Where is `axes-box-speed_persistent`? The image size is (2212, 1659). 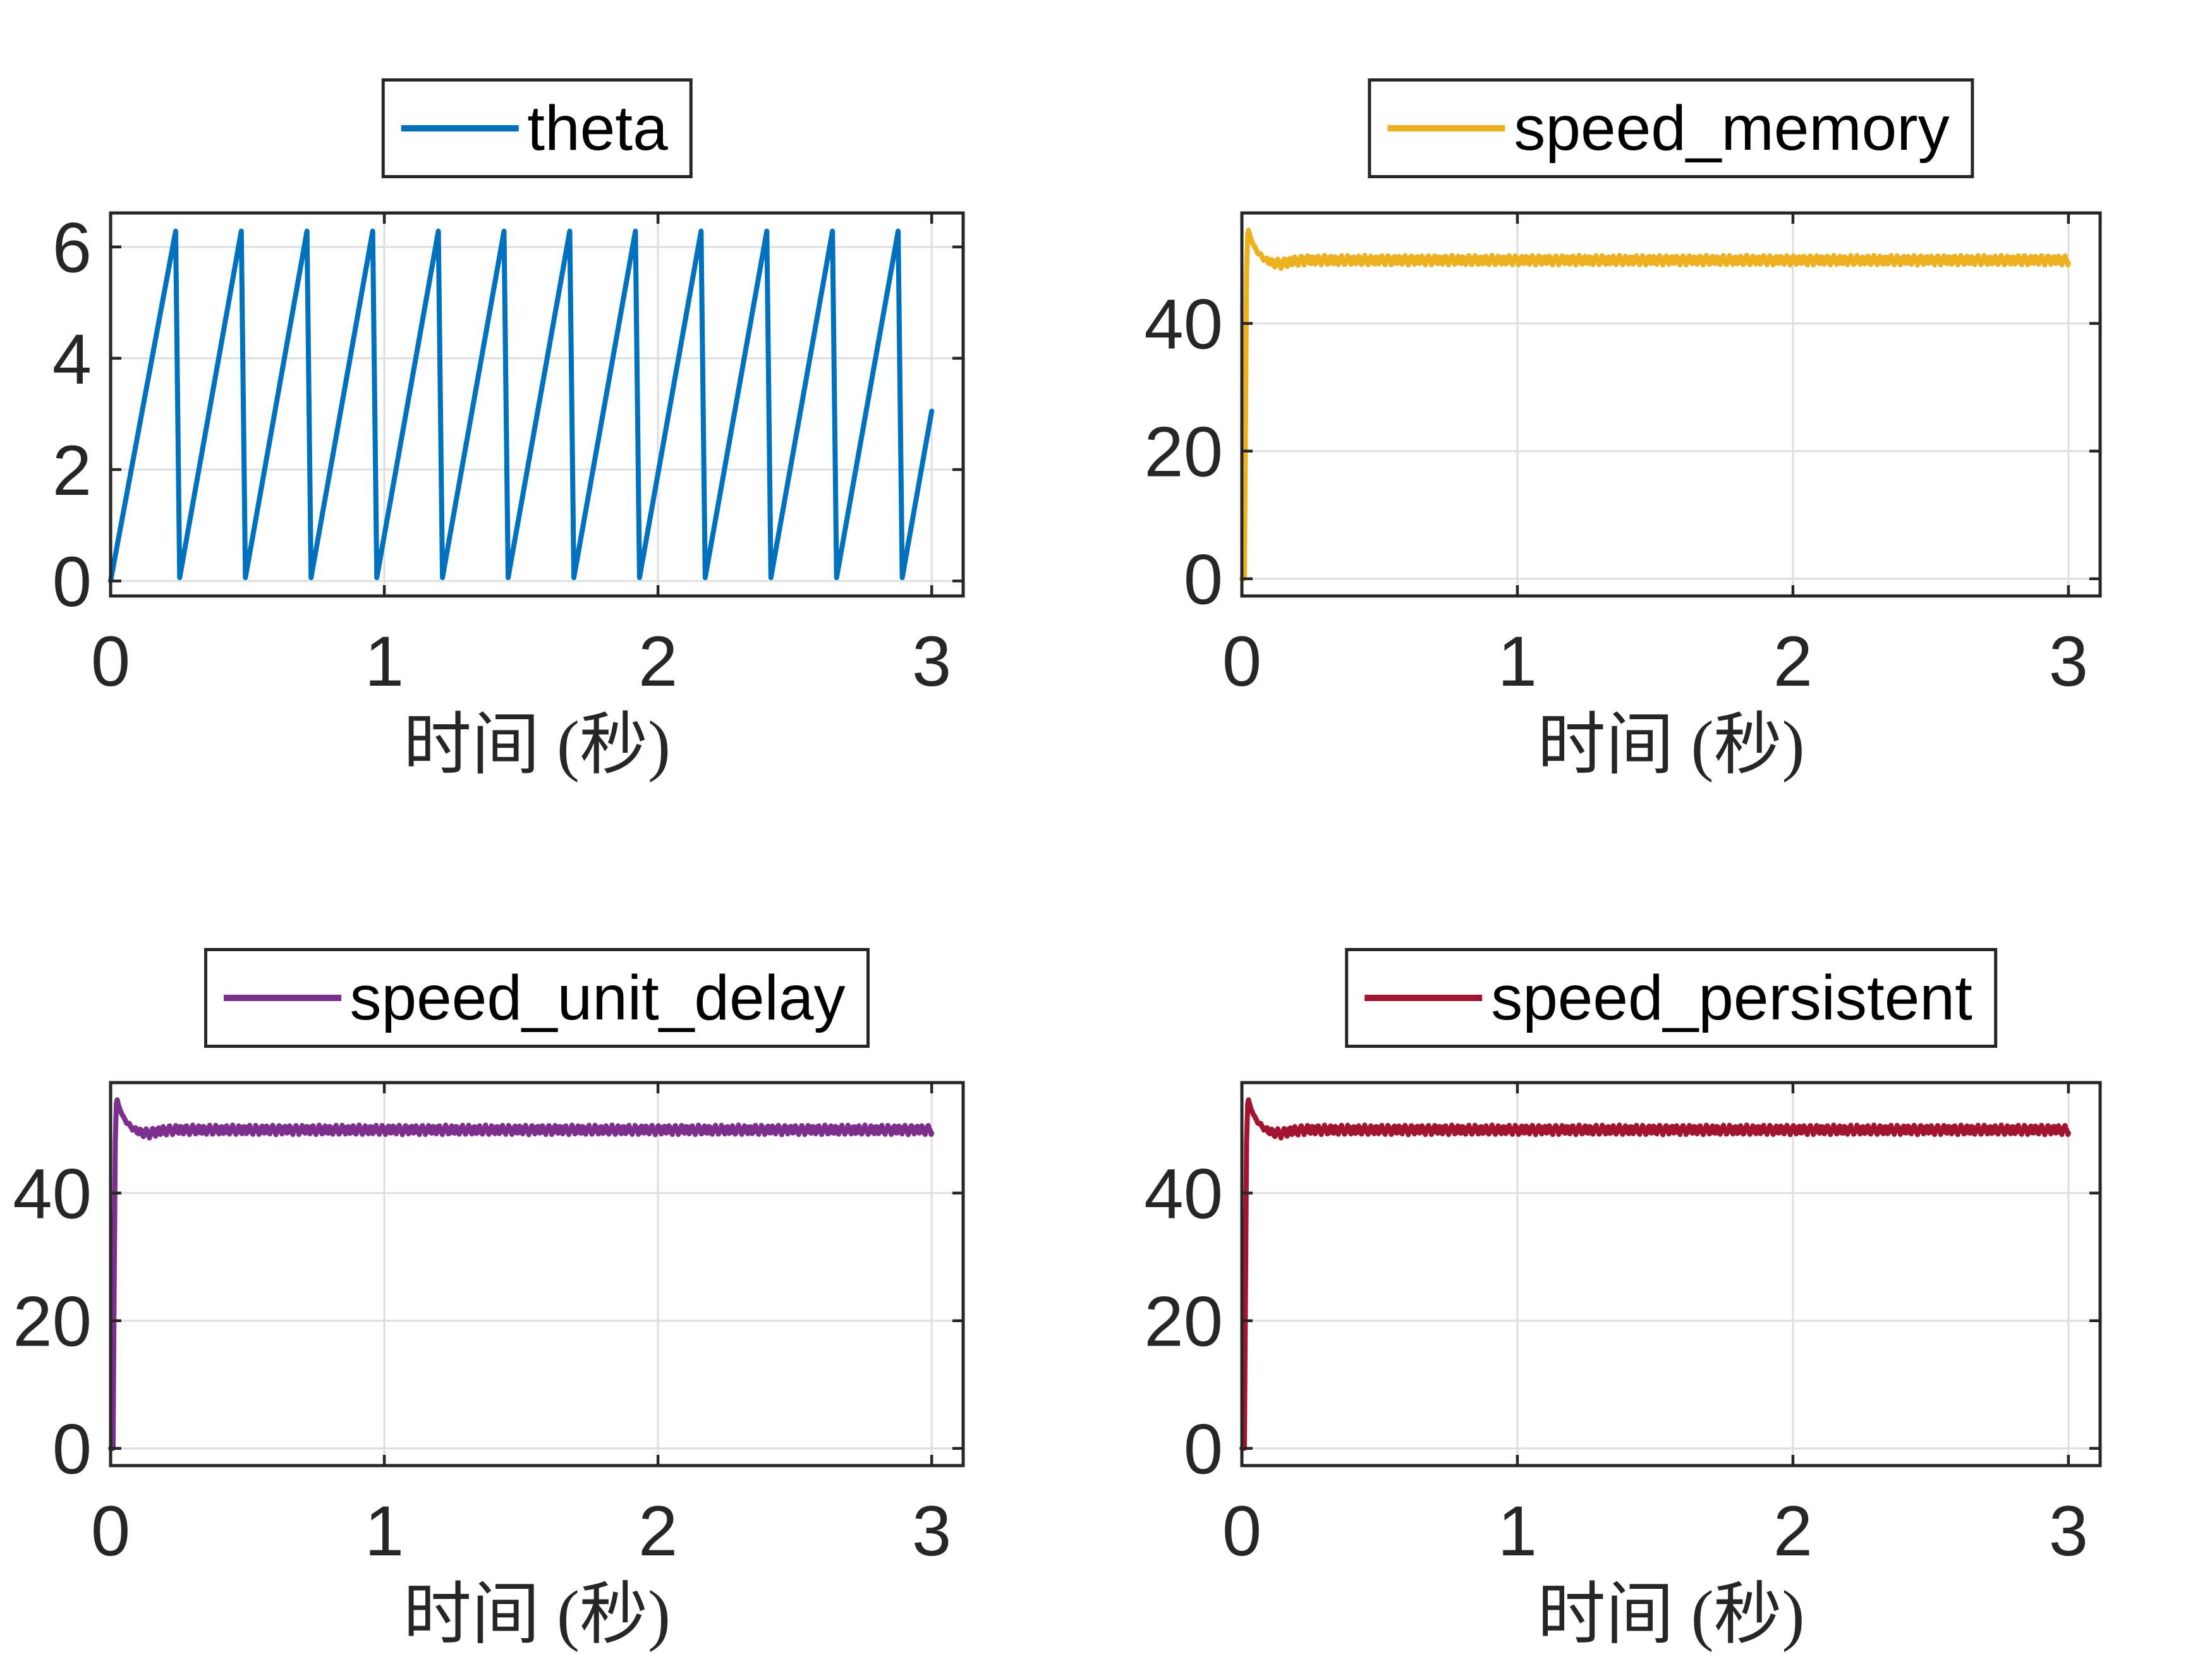 axes-box-speed_persistent is located at coordinates (1671, 1274).